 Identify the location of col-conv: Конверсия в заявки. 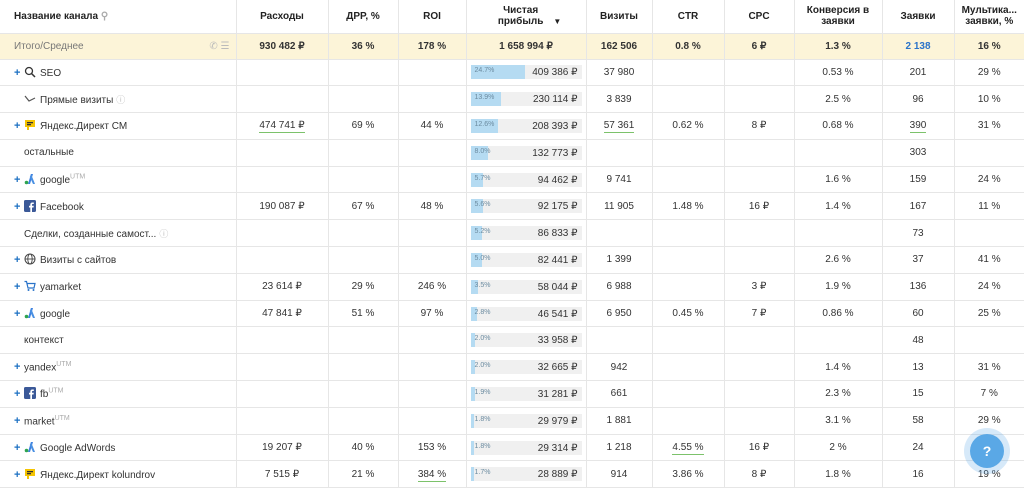
(838, 17).